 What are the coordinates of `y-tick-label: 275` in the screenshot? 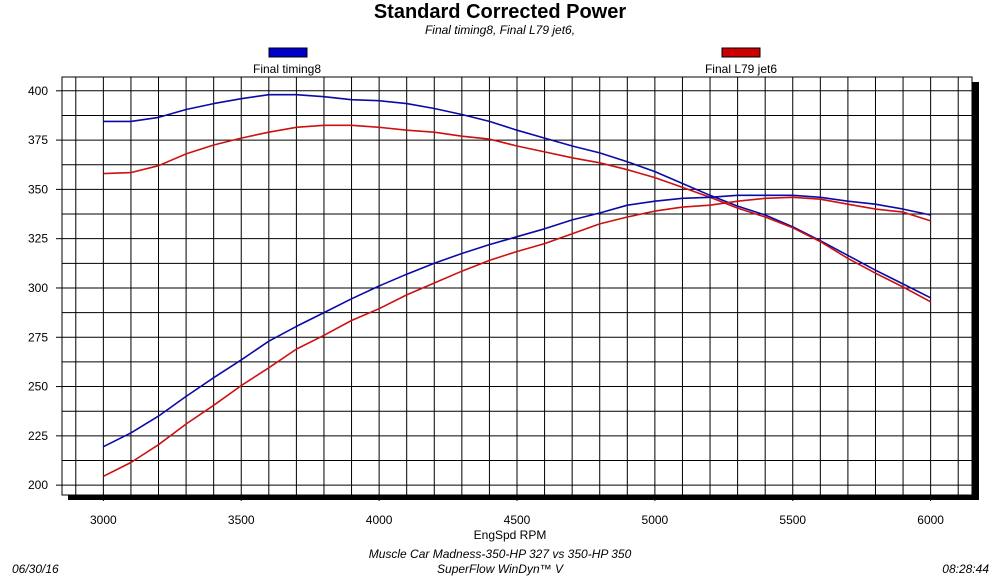 It's located at (38, 337).